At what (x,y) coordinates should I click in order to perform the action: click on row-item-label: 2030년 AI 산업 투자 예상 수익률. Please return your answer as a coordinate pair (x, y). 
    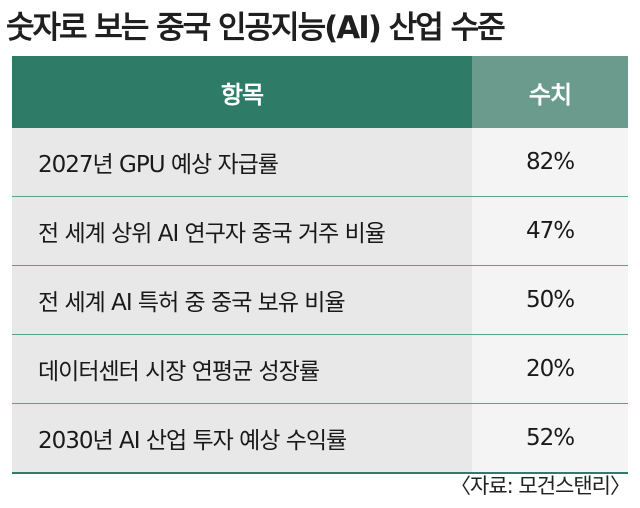
    Looking at the image, I should click on (192, 441).